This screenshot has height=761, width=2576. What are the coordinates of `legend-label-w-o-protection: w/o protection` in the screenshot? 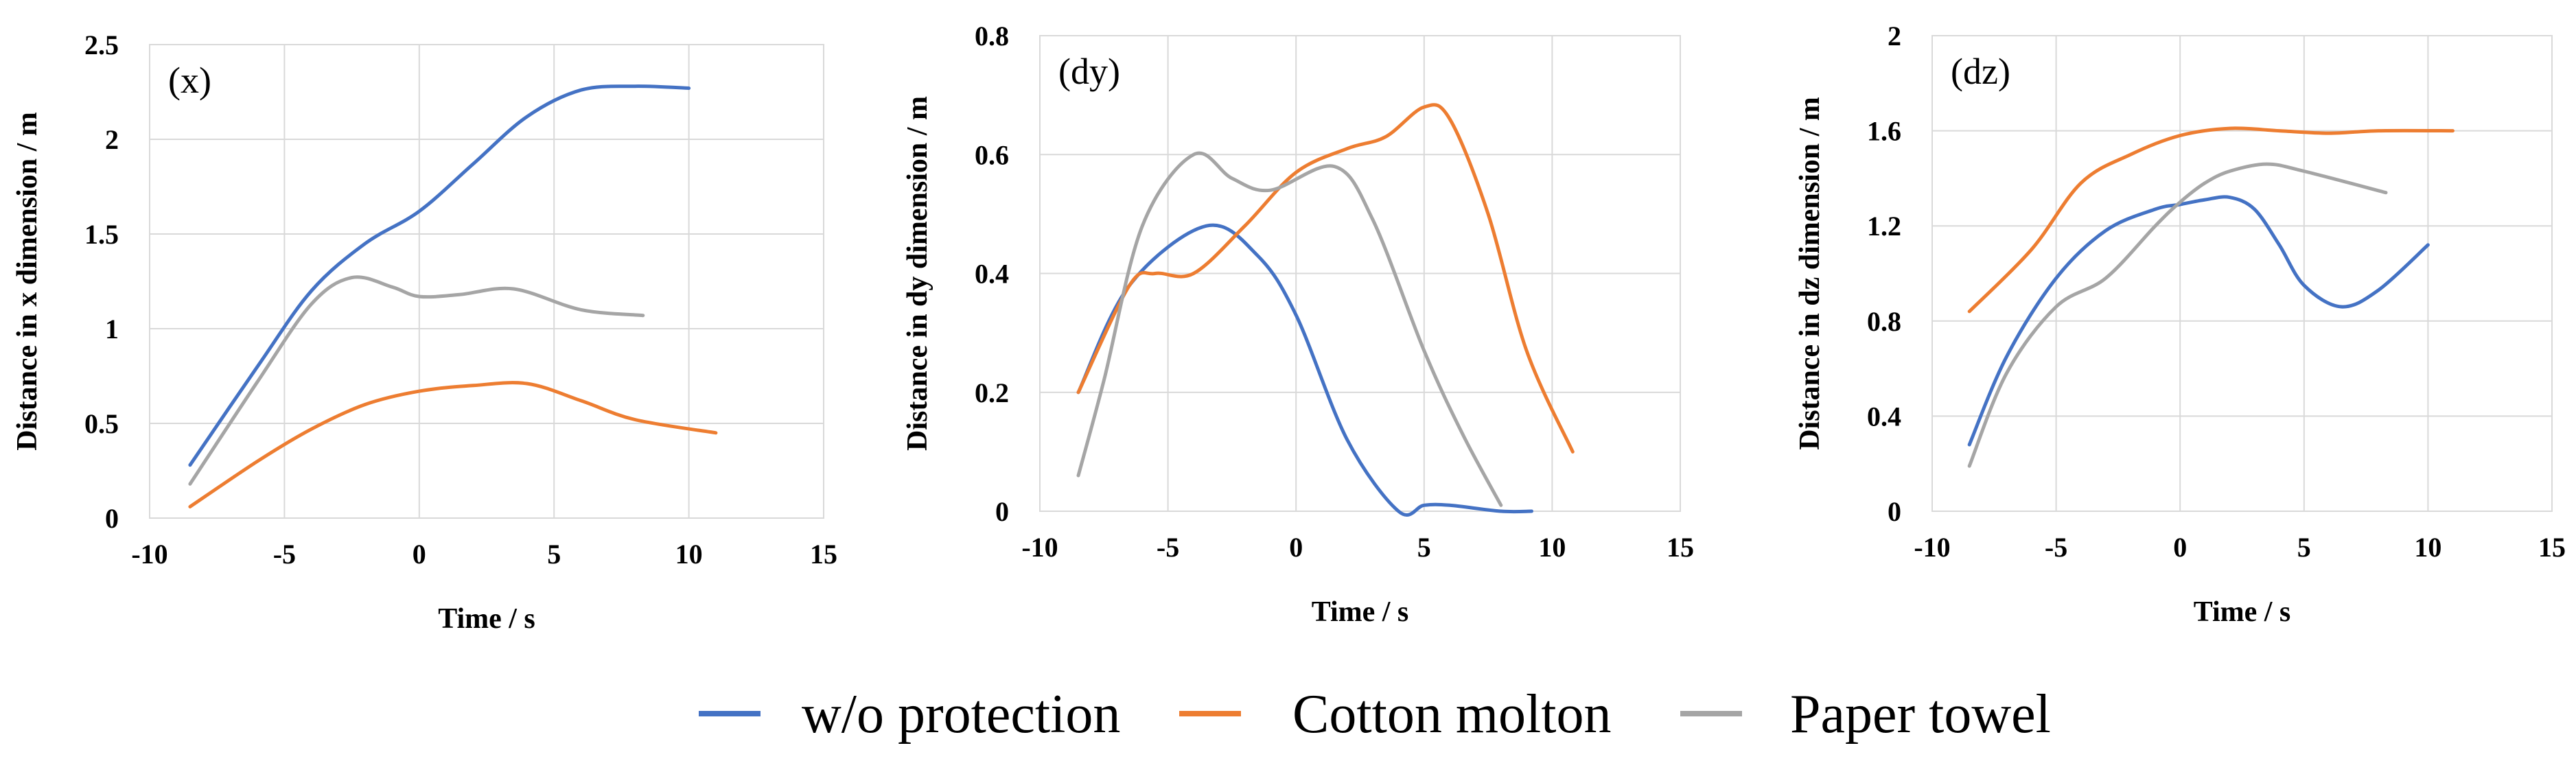 It's located at (961, 714).